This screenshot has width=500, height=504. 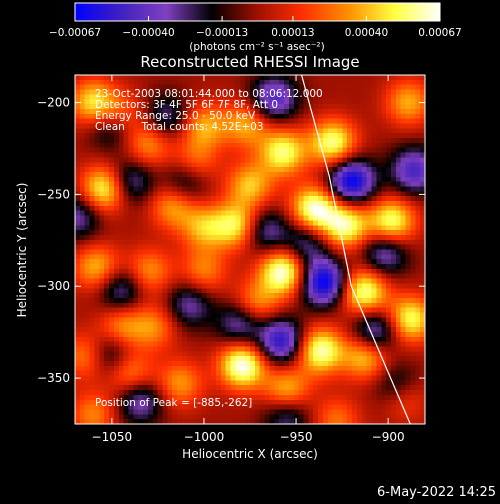 What do you see at coordinates (366, 33) in the screenshot?
I see `colorbar-tick-label: 0.00040` at bounding box center [366, 33].